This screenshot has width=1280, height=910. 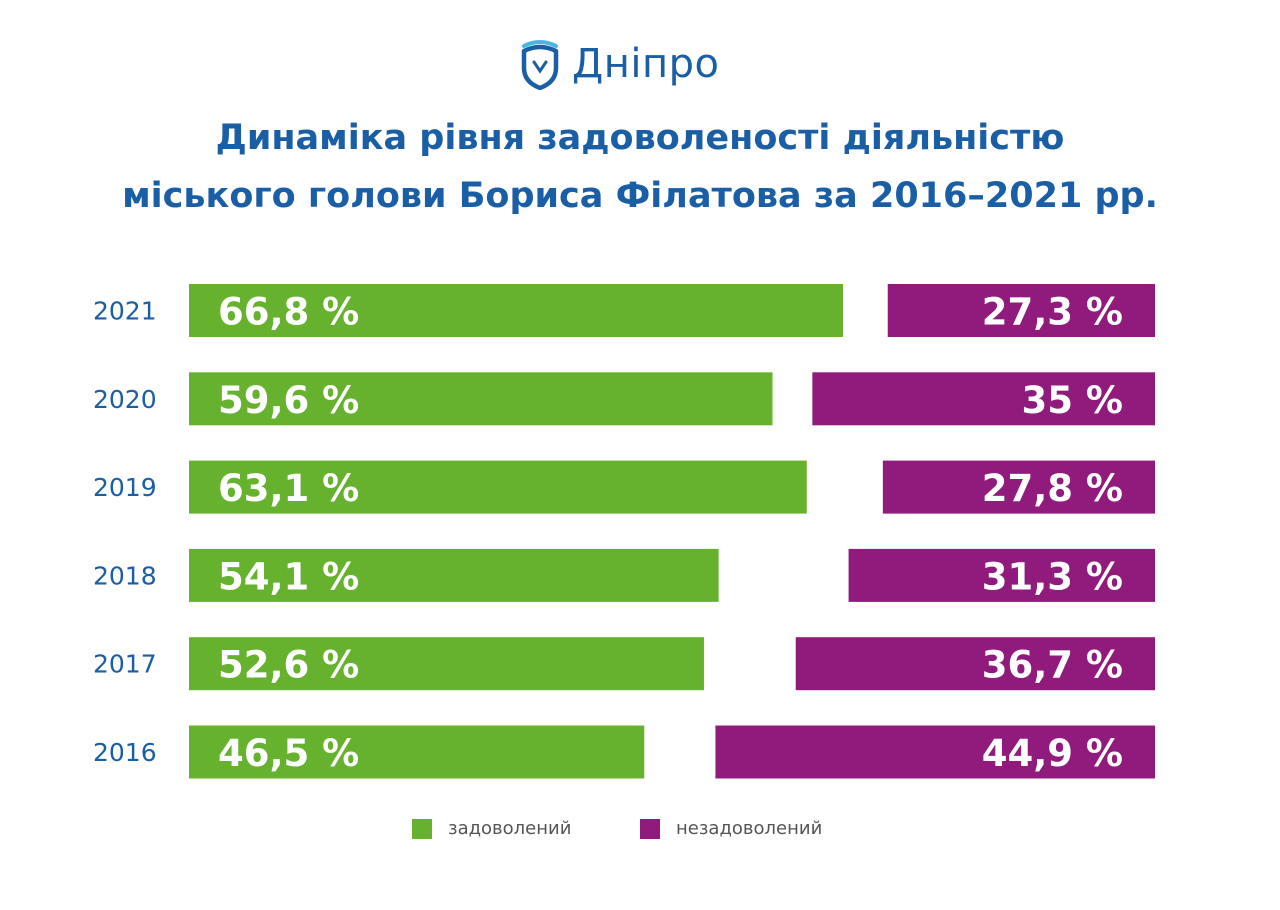 I want to click on year-label: 2017, so click(x=125, y=664).